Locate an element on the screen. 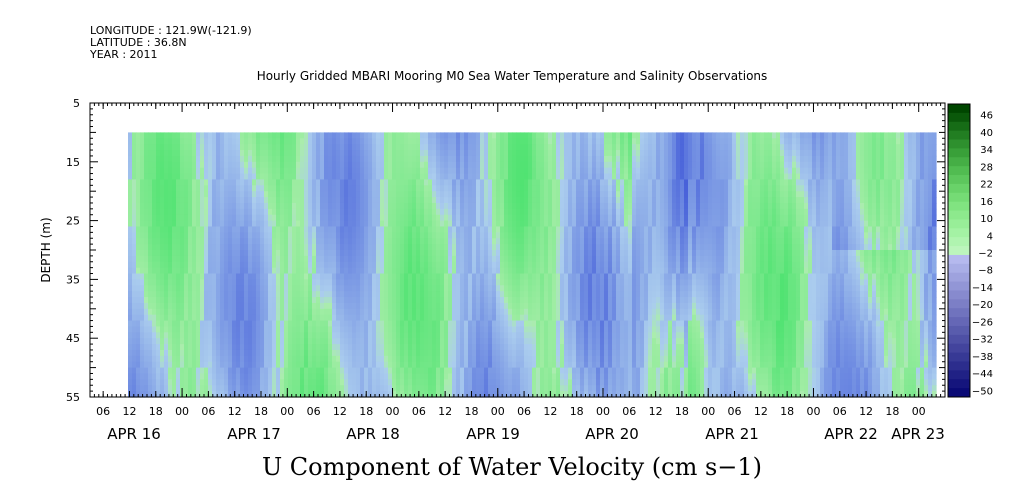 The image size is (1009, 504). colorbar-label: 34 is located at coordinates (986, 150).